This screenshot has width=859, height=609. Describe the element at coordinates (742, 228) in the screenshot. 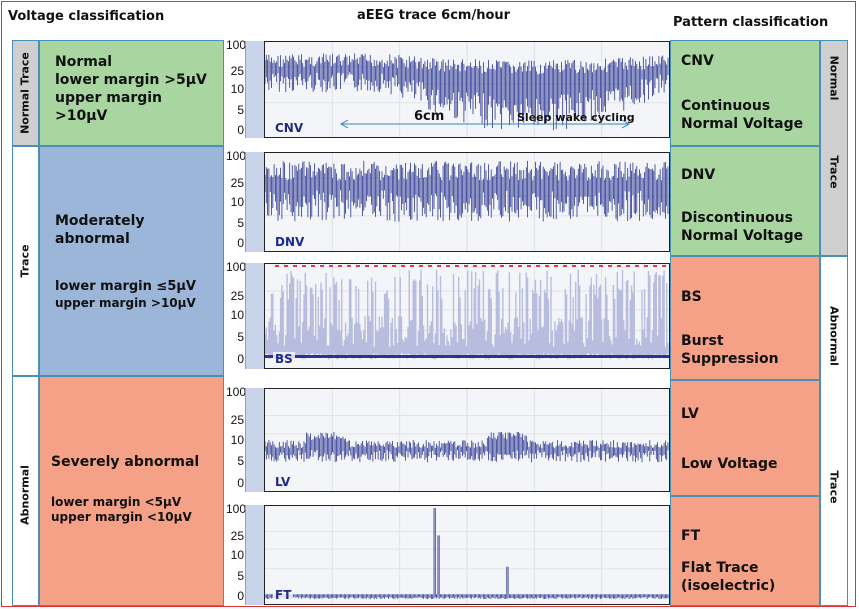

I see `pattern-dnv-text: Discontinuous Normal Voltage` at that location.